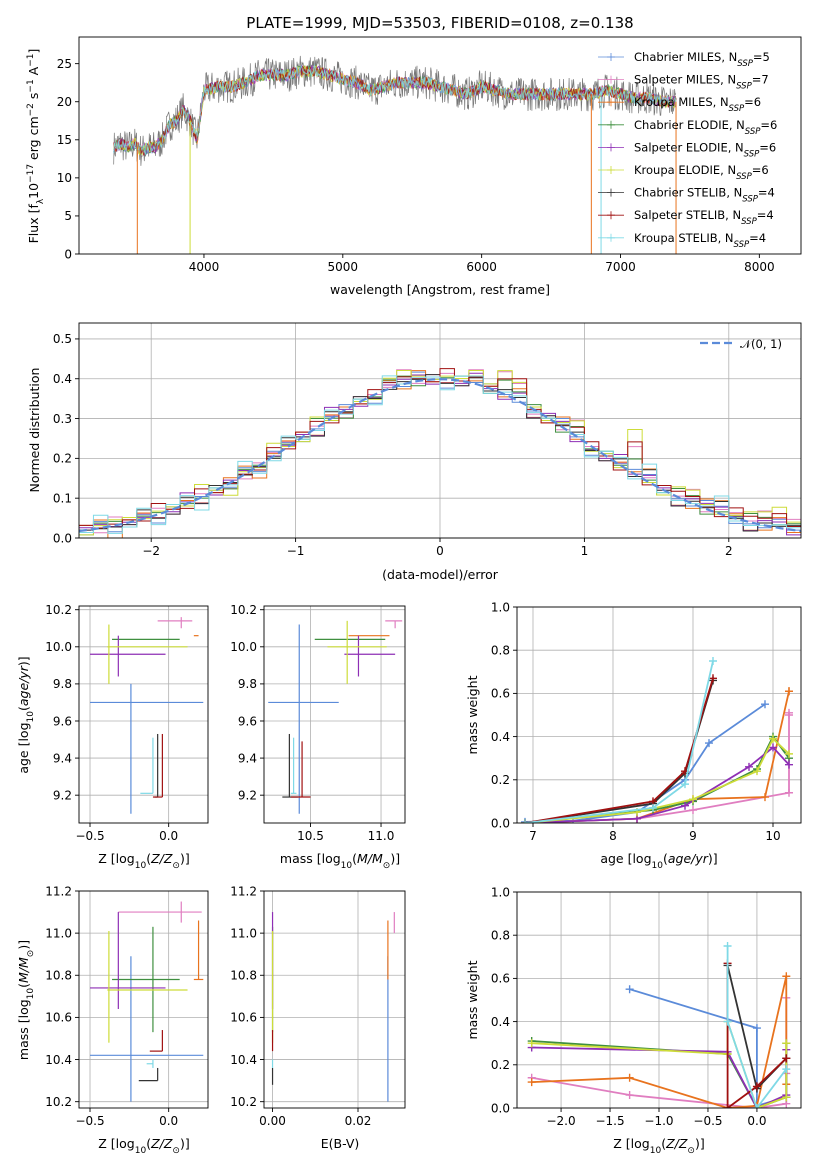 Image resolution: width=819 pixels, height=1170 pixels. I want to click on axes-frame, so click(143, 714).